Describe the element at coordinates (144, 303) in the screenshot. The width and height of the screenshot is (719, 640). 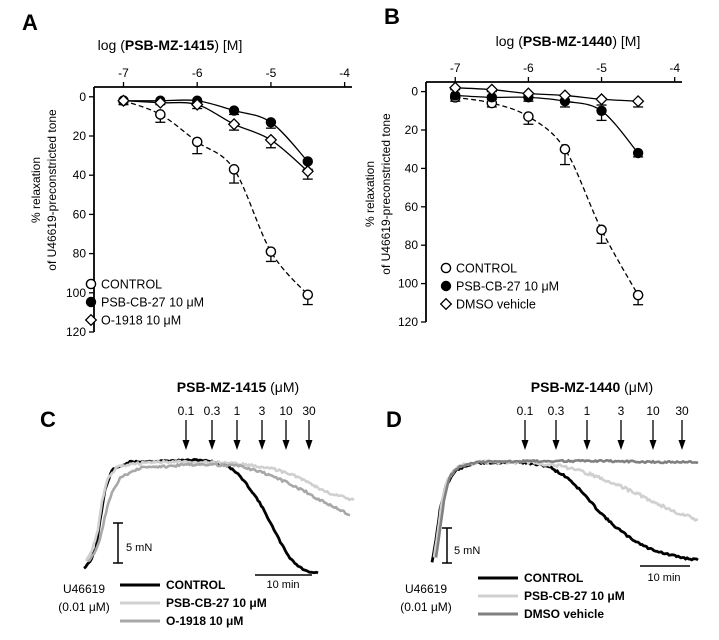
I see `legend-a: CONTROL PSB-CB-27 10 μM O-1918 10 μM` at that location.